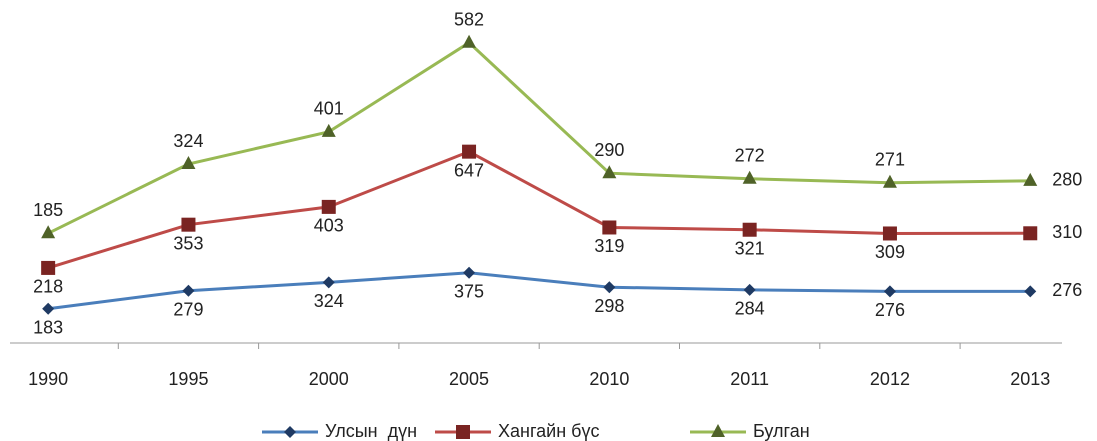 Image resolution: width=1097 pixels, height=441 pixels. I want to click on legend-label: Улсын дүн, so click(371, 431).